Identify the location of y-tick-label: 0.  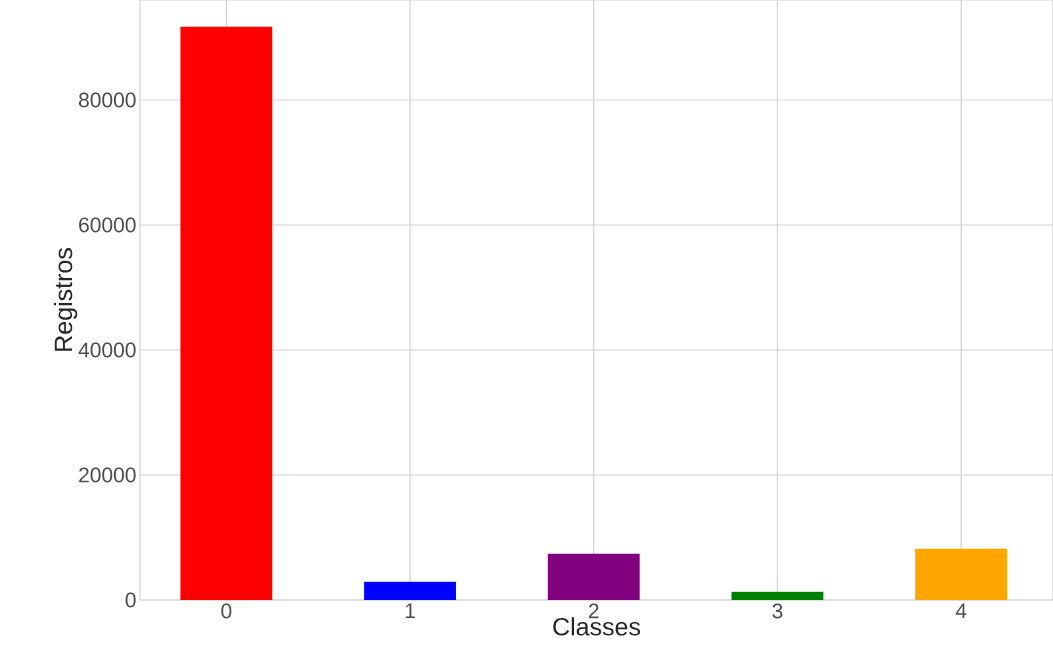
(130, 600).